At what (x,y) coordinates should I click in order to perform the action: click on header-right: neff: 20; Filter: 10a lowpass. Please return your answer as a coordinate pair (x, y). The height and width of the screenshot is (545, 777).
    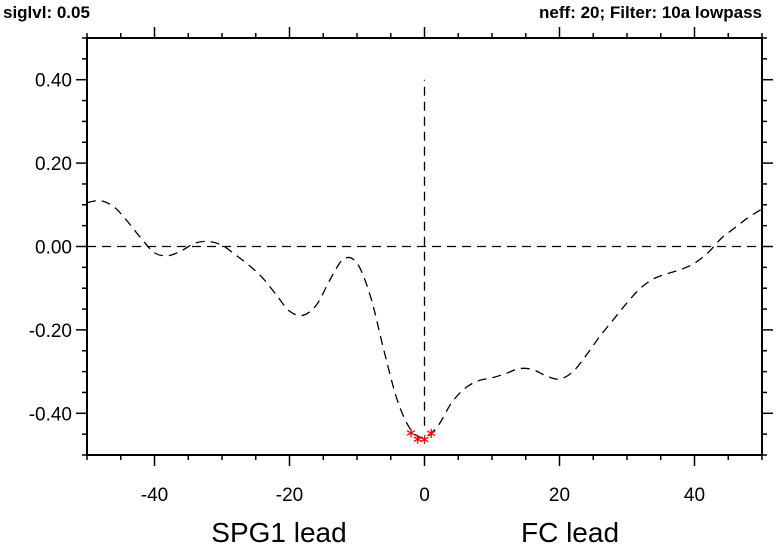
    Looking at the image, I should click on (650, 12).